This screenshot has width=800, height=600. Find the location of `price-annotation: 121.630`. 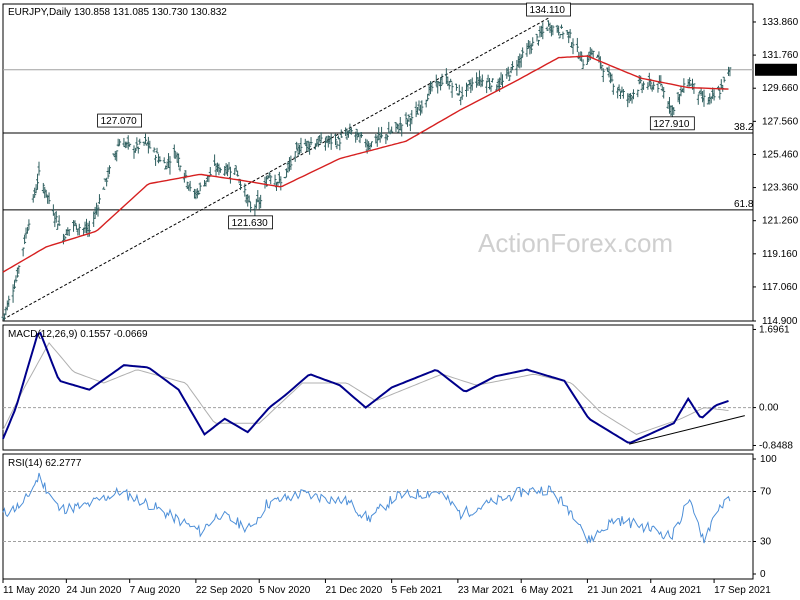

price-annotation: 121.630 is located at coordinates (250, 222).